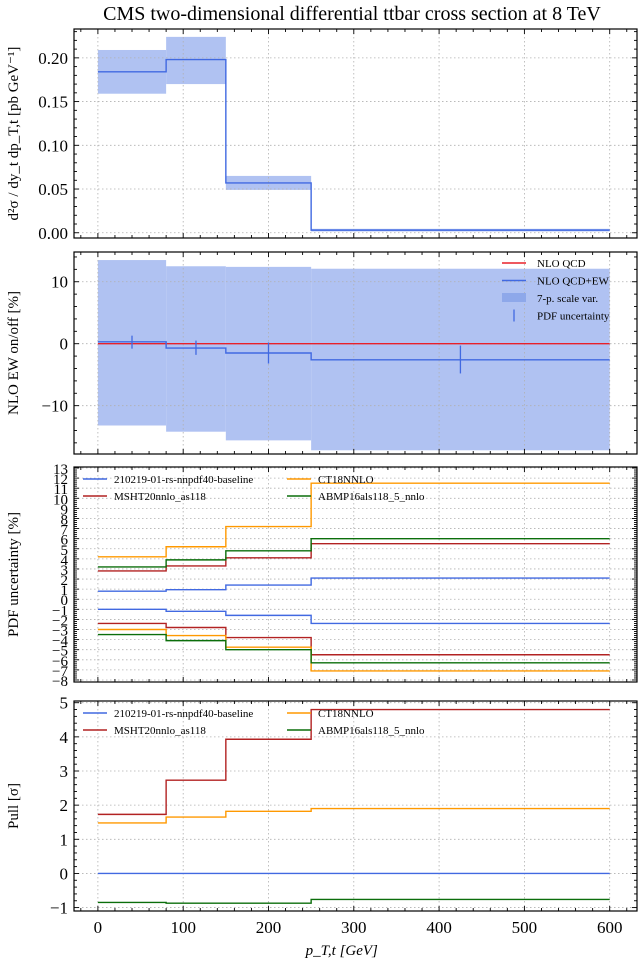 The image size is (640, 960). What do you see at coordinates (60, 642) in the screenshot?
I see `y-tick-label: −4` at bounding box center [60, 642].